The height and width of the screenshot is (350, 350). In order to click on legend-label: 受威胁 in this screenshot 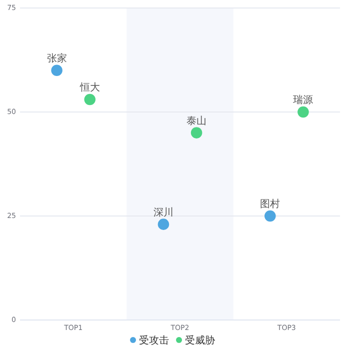, I will do `click(200, 340)`.